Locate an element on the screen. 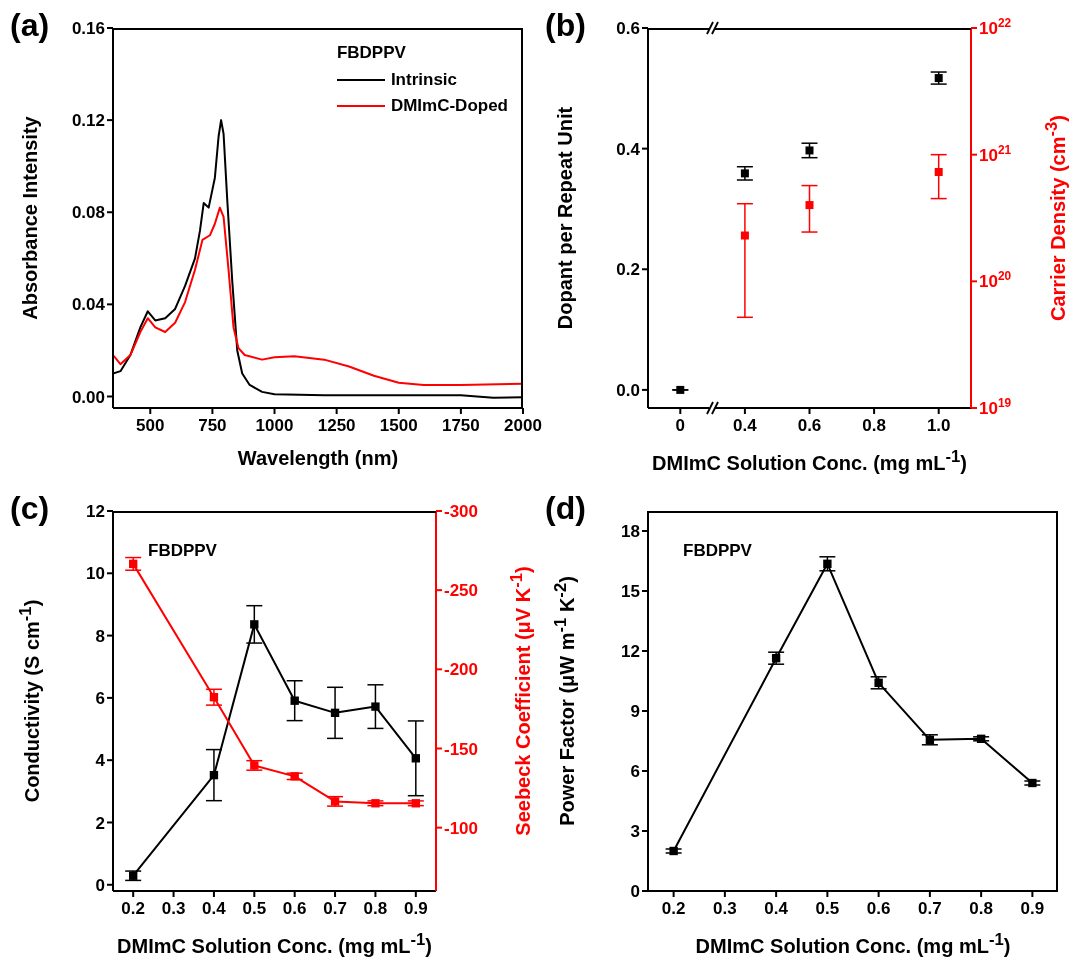  y-tick-label: 10 is located at coordinates (95, 574).